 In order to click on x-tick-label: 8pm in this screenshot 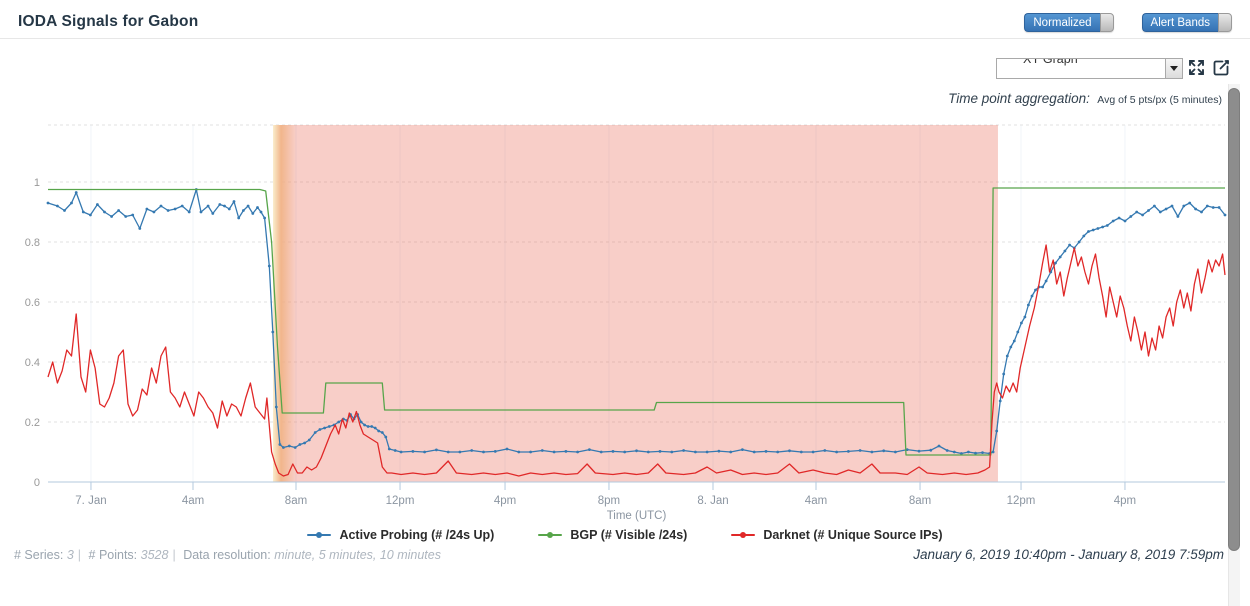, I will do `click(609, 501)`.